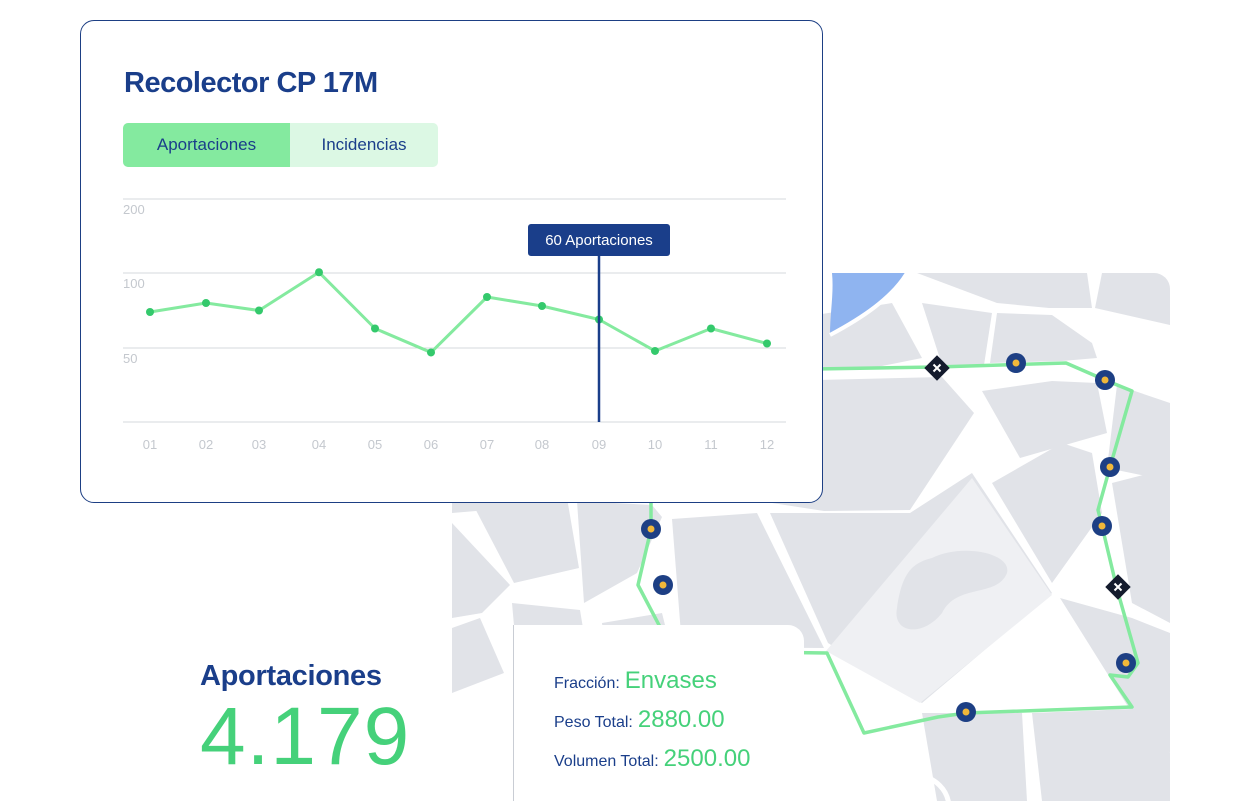 The image size is (1250, 801). I want to click on water-body, so click(868, 304).